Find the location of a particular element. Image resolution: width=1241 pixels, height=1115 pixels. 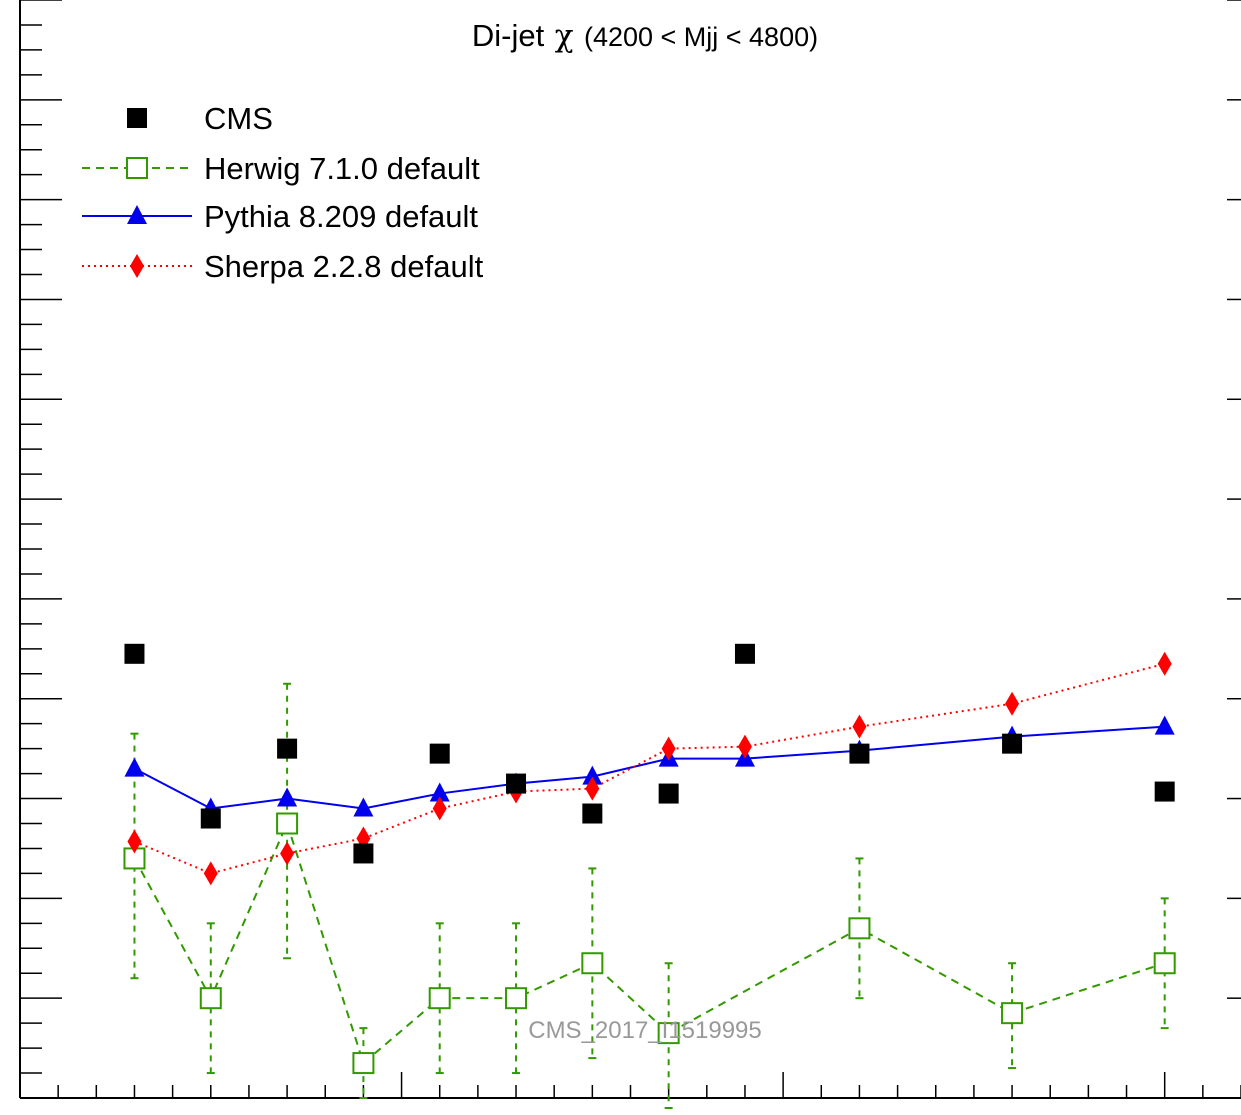

legend-label: Herwig 7.1.0 default is located at coordinates (342, 168).